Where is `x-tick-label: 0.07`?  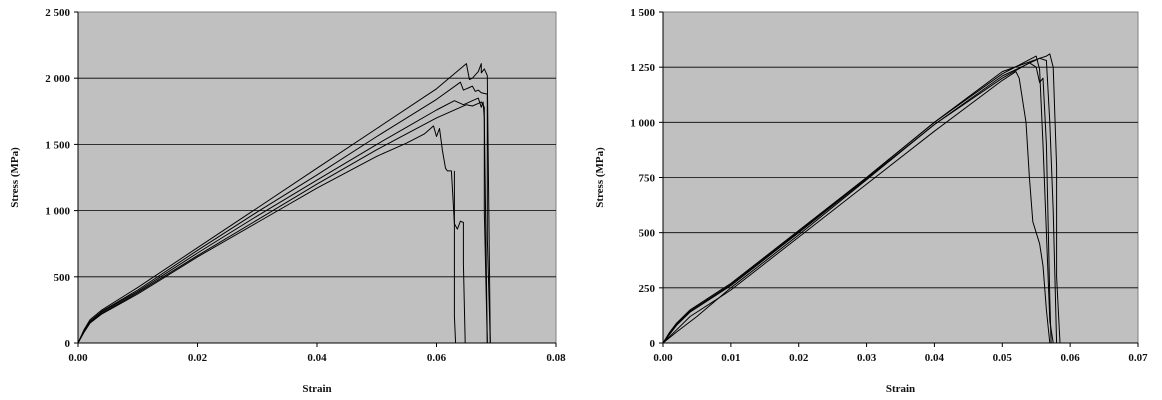
x-tick-label: 0.07 is located at coordinates (1138, 358).